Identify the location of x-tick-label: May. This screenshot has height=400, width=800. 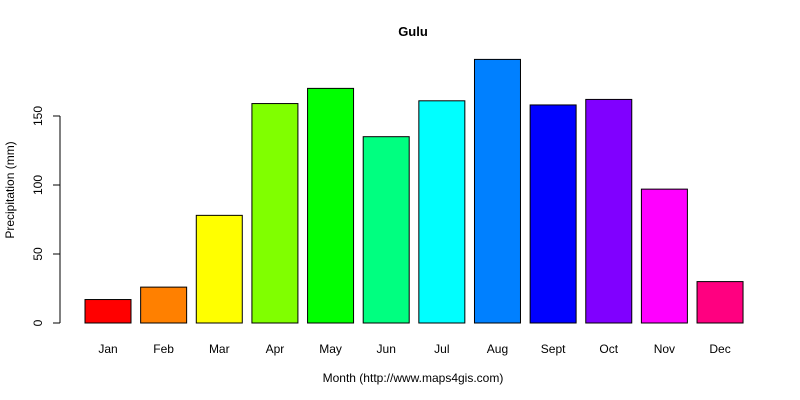
(330, 349).